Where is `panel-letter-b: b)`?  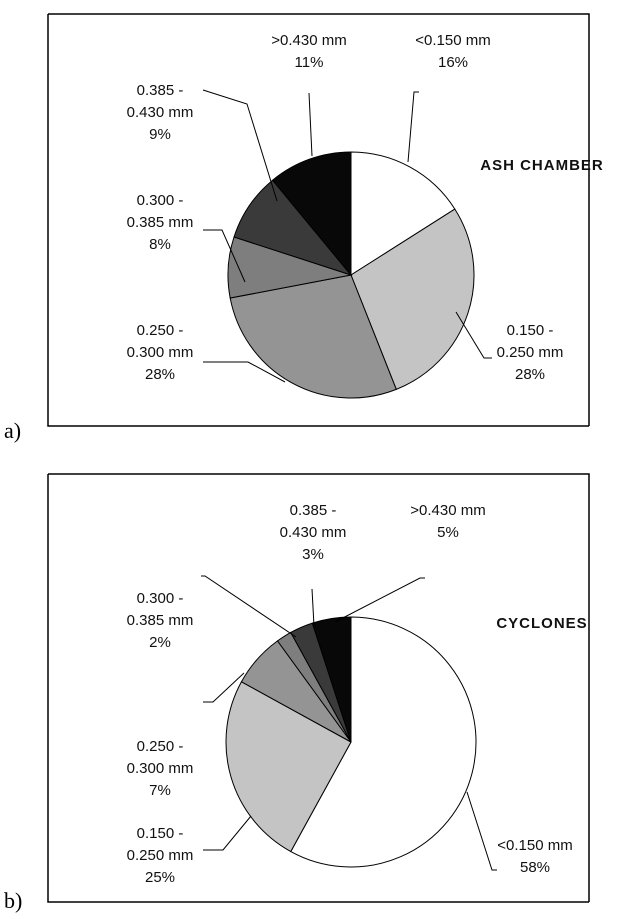
panel-letter-b: b) is located at coordinates (13, 900).